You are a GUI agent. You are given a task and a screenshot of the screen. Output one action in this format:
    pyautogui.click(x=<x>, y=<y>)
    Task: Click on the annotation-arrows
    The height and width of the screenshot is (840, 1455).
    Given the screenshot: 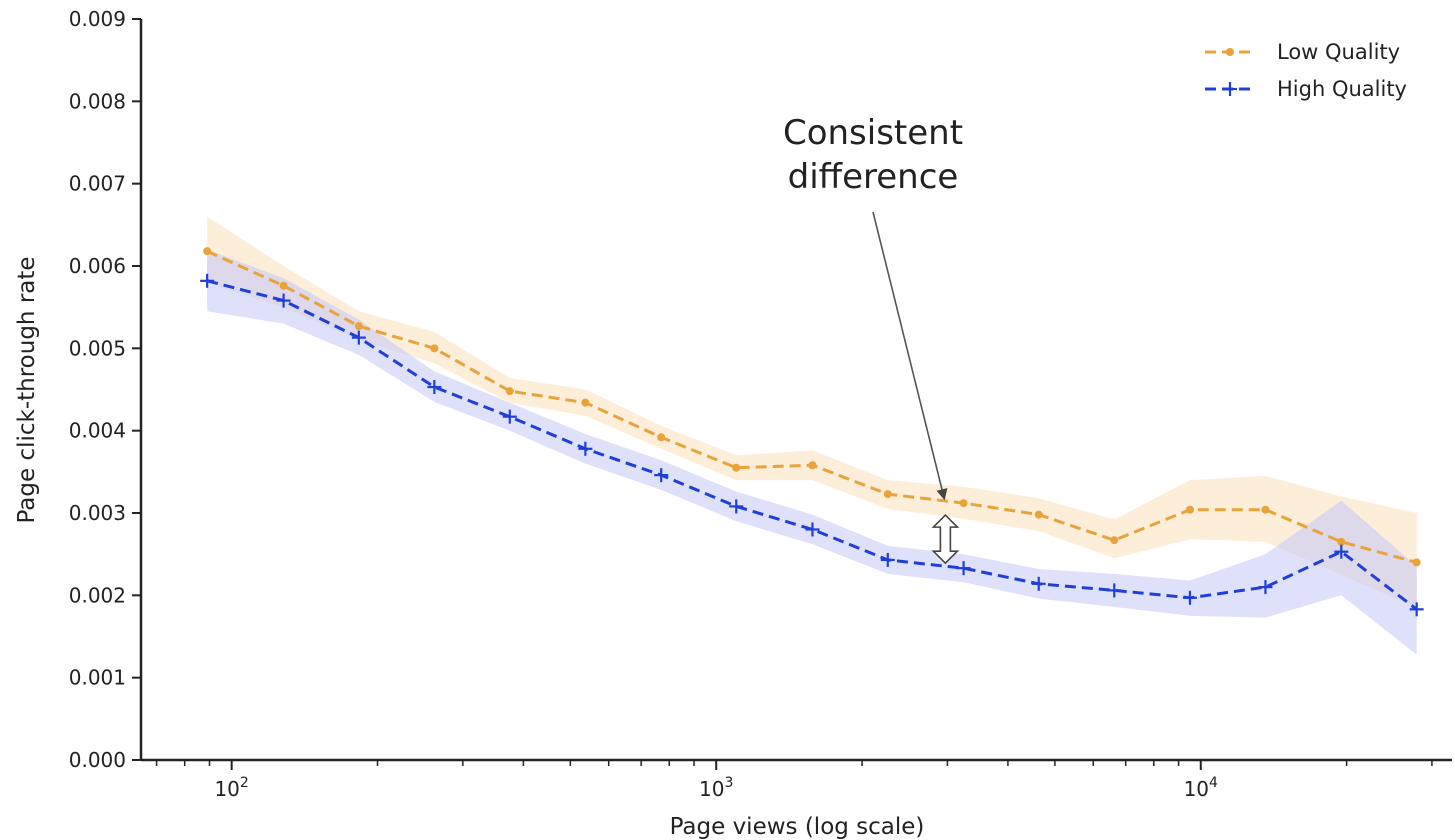 What is the action you would take?
    pyautogui.click(x=916, y=388)
    